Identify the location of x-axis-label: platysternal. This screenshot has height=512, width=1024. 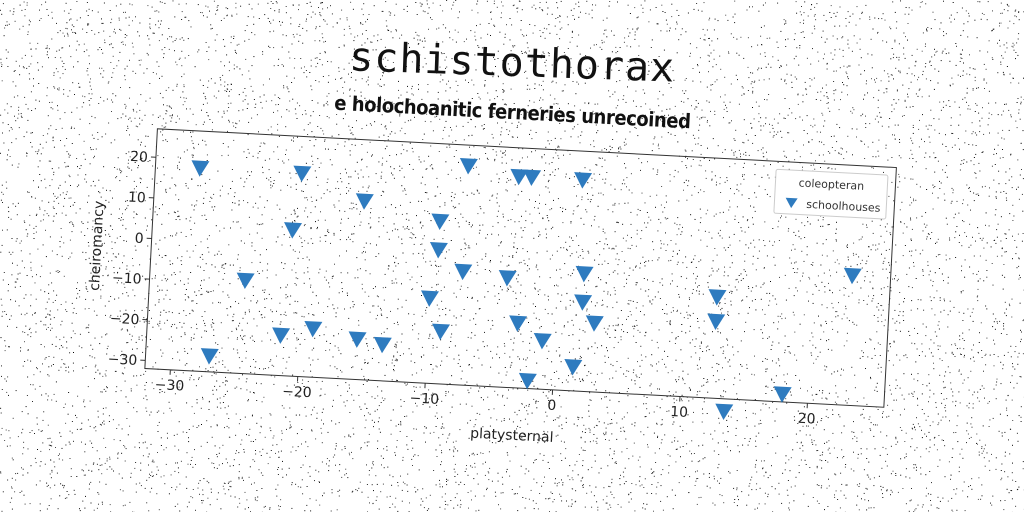
(512, 436).